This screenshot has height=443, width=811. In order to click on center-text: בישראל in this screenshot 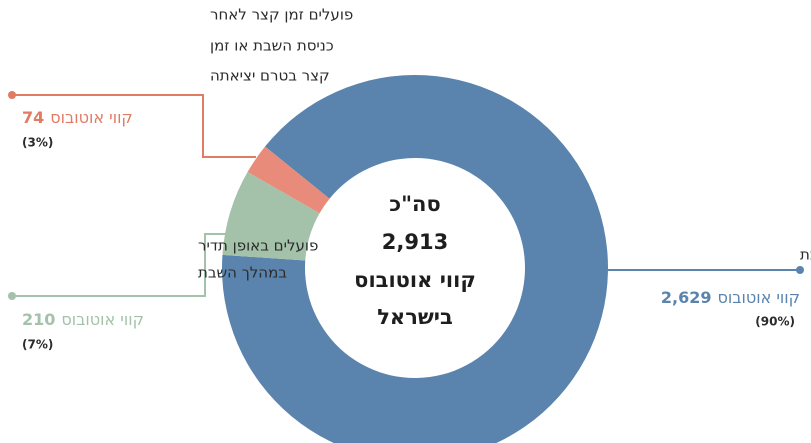, I will do `click(415, 317)`.